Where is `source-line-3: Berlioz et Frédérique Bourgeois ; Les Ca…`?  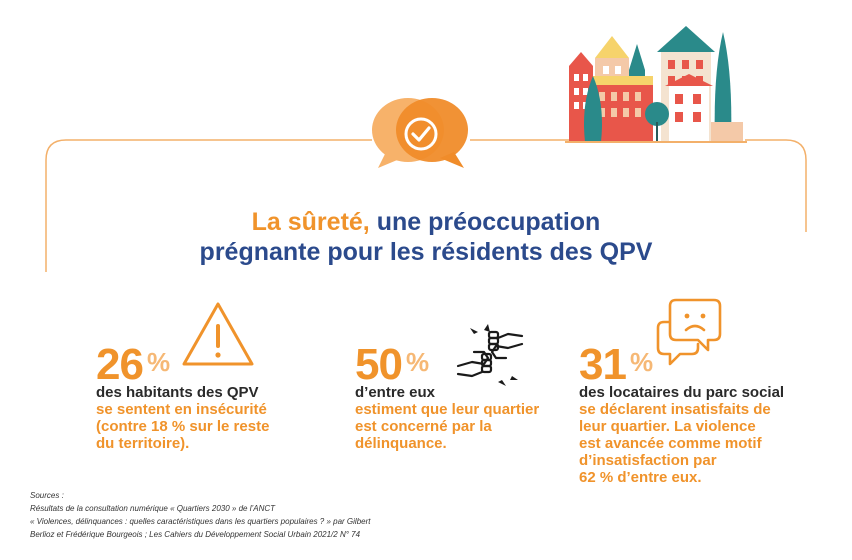
source-line-3: Berlioz et Frédérique Bourgeois ; Les Ca… is located at coordinates (195, 534).